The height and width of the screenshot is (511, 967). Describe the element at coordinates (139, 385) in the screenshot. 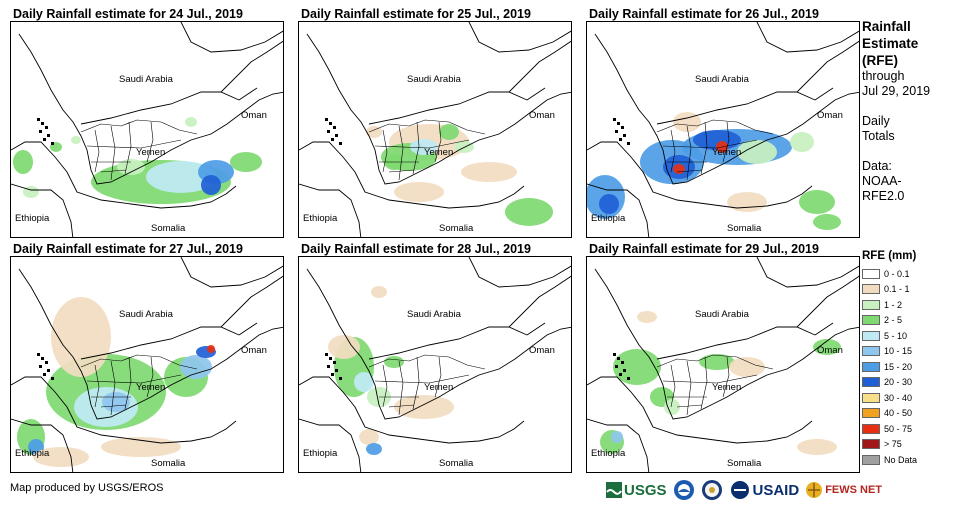

I see `yemen-governorates` at that location.